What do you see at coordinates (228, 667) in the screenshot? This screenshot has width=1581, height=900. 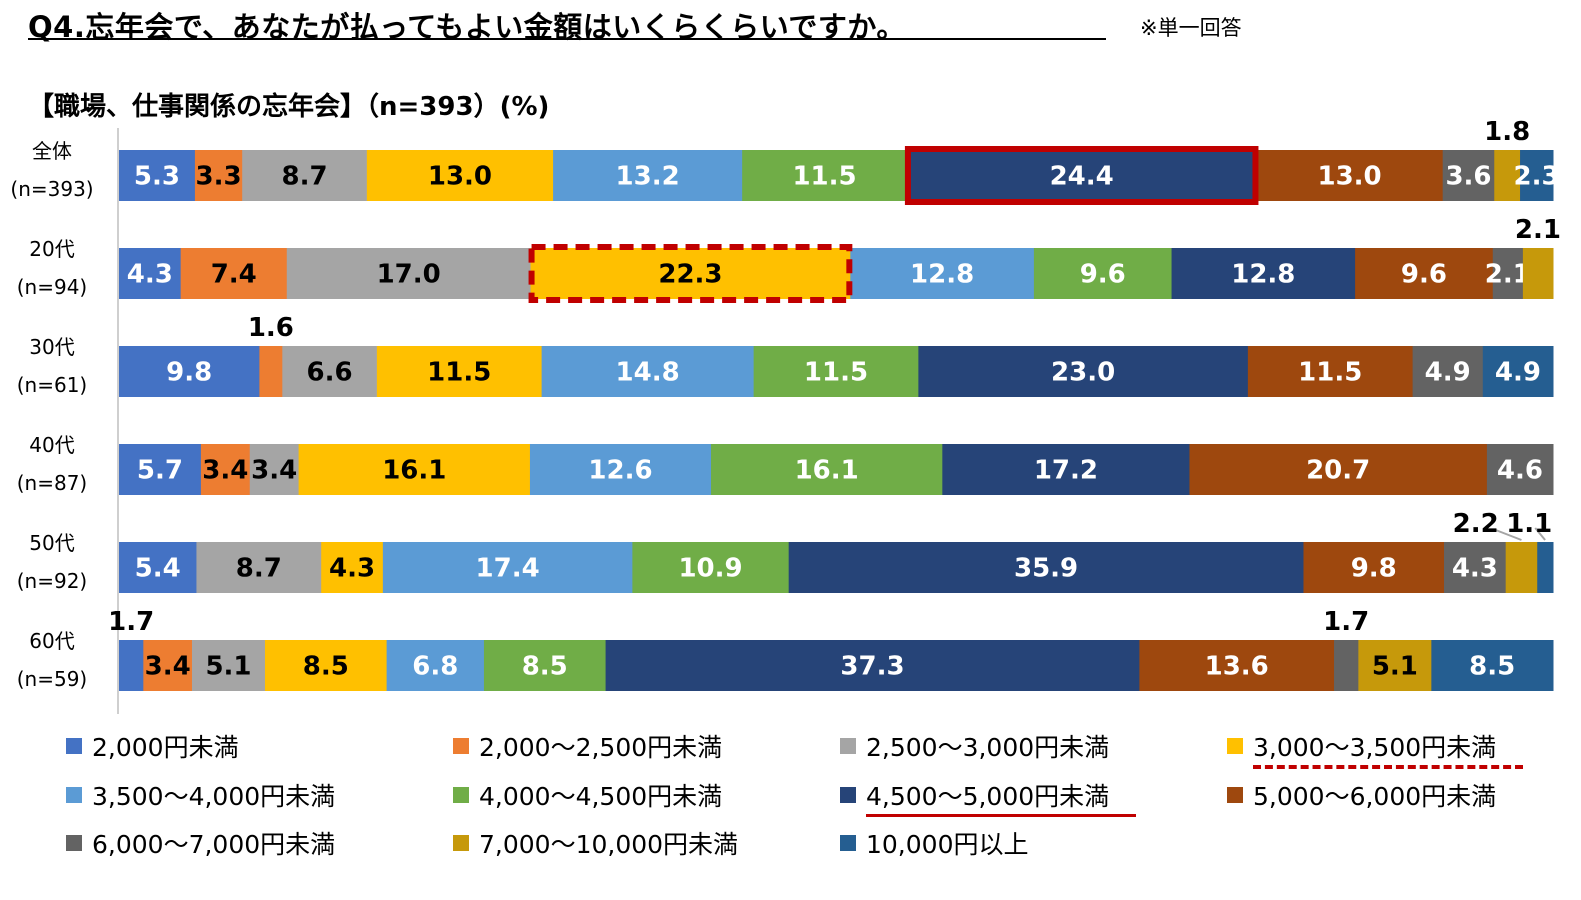 I see `data-label: 5.1` at bounding box center [228, 667].